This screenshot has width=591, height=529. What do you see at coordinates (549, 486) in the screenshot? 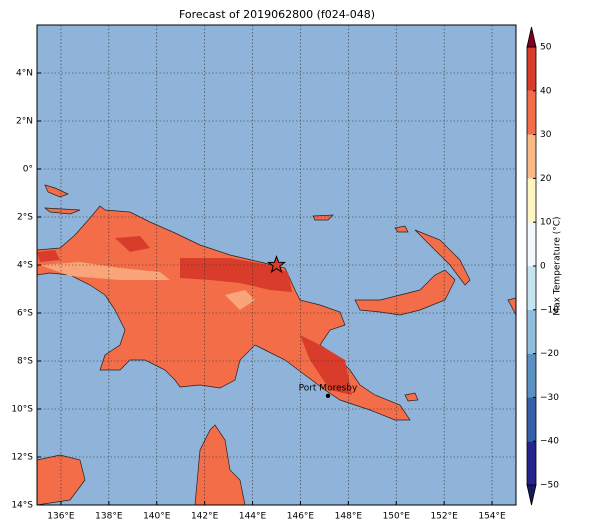
I see `colorbar-tick-label: −50` at bounding box center [549, 486].